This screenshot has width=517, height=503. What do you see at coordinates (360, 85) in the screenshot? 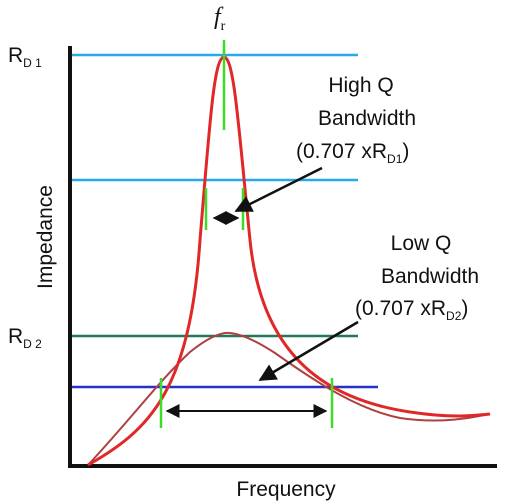
I see `high-q-title: High Q` at bounding box center [360, 85].